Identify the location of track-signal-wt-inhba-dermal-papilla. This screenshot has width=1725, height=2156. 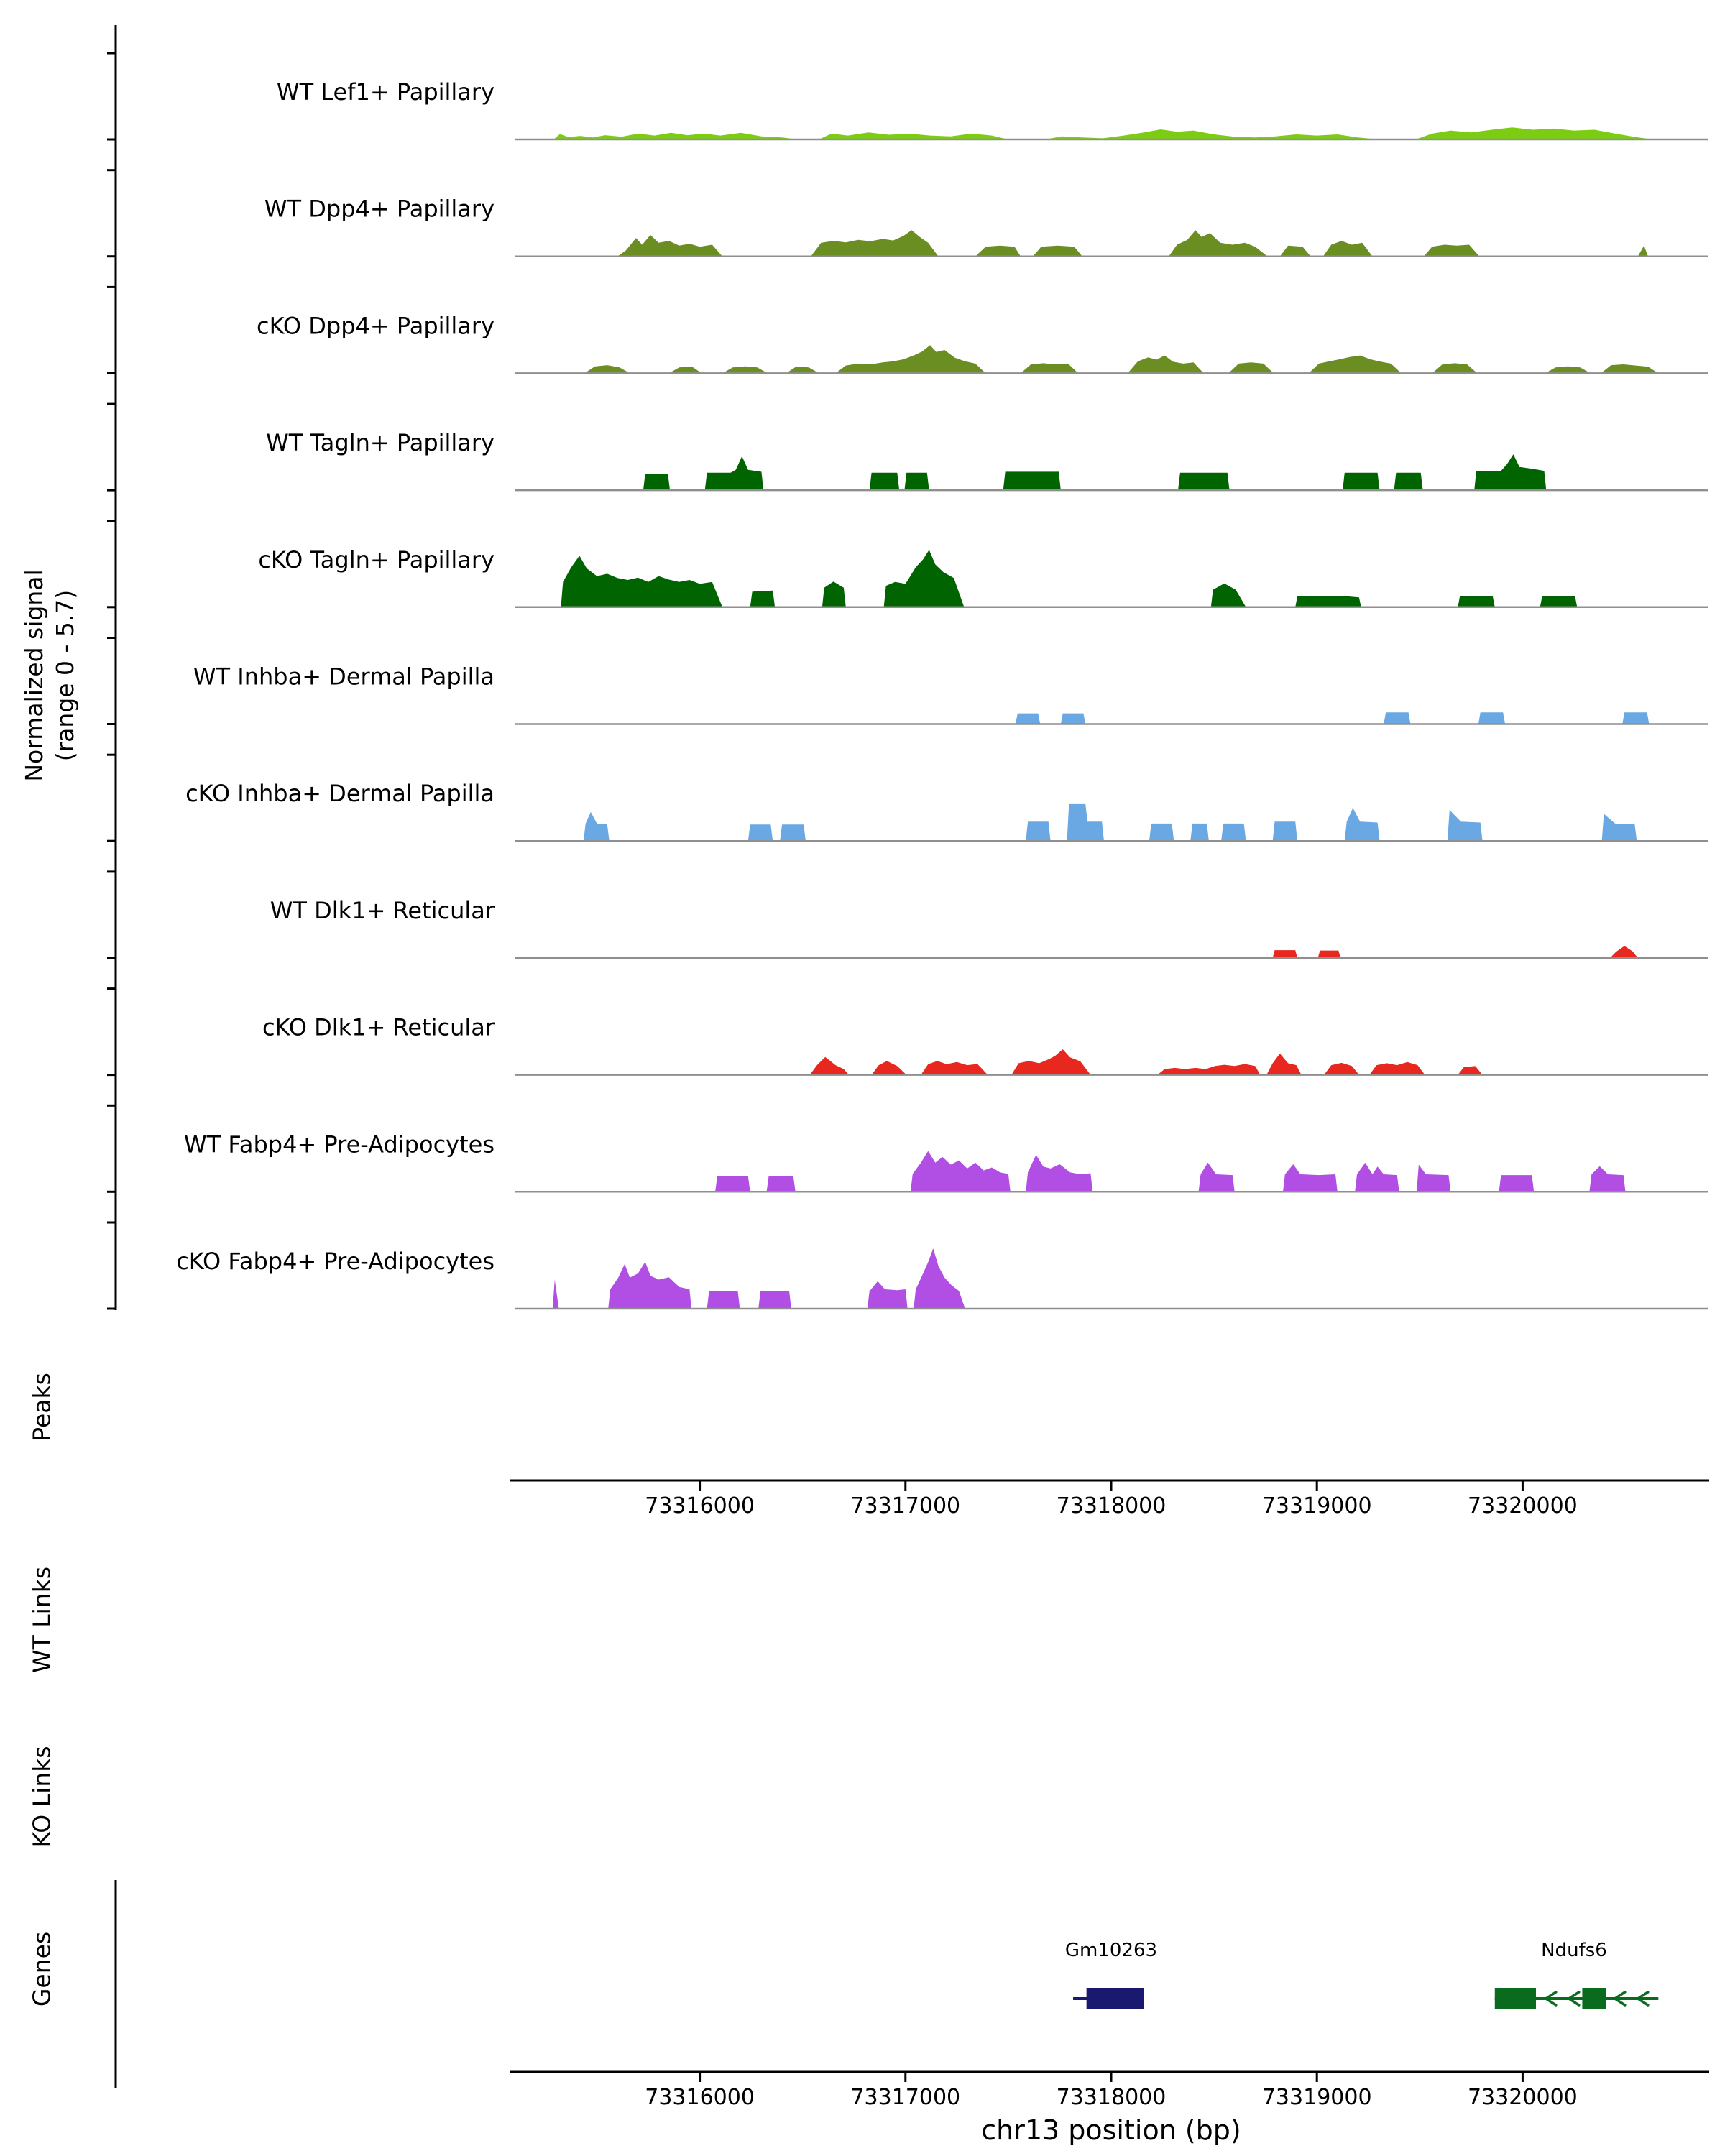
(1332, 718).